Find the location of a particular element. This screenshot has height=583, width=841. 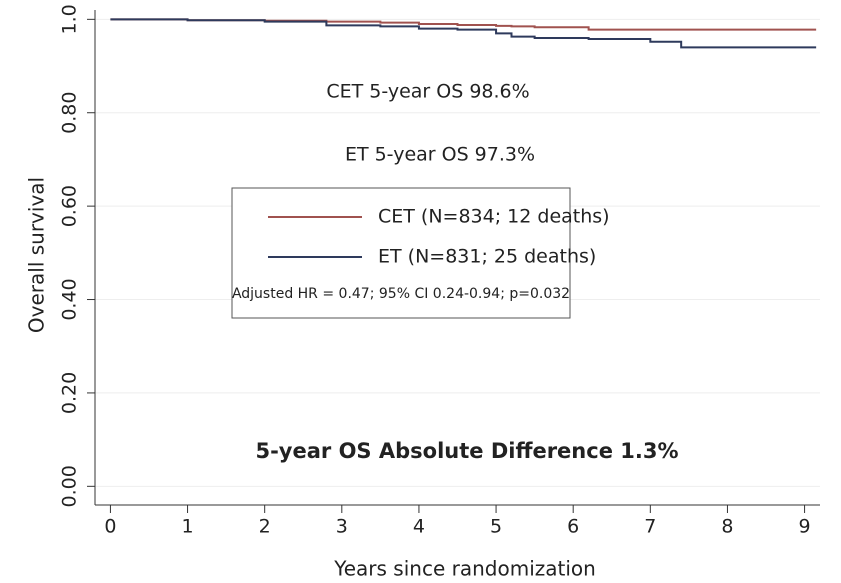

y-tick-label: 0.00 is located at coordinates (70, 486).